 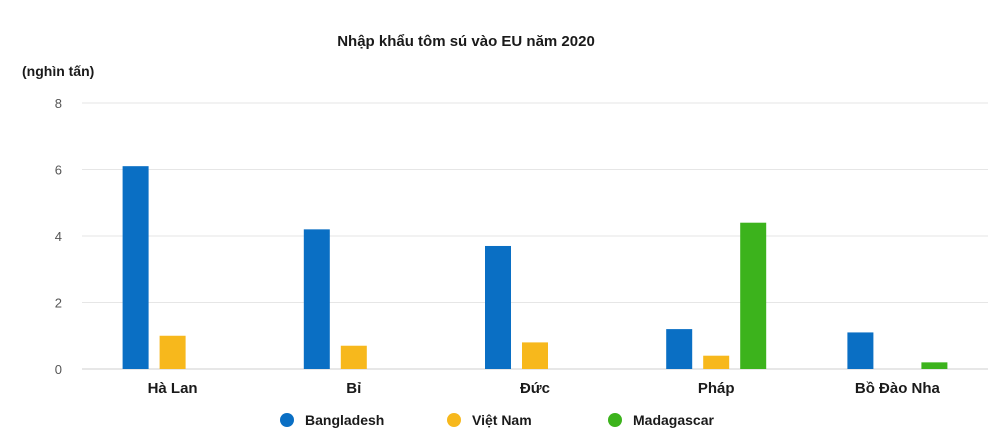 I want to click on x-tick-labels: Hà Lan Bỉ Đức Pháp Bồ Đào Nha, so click(x=544, y=388).